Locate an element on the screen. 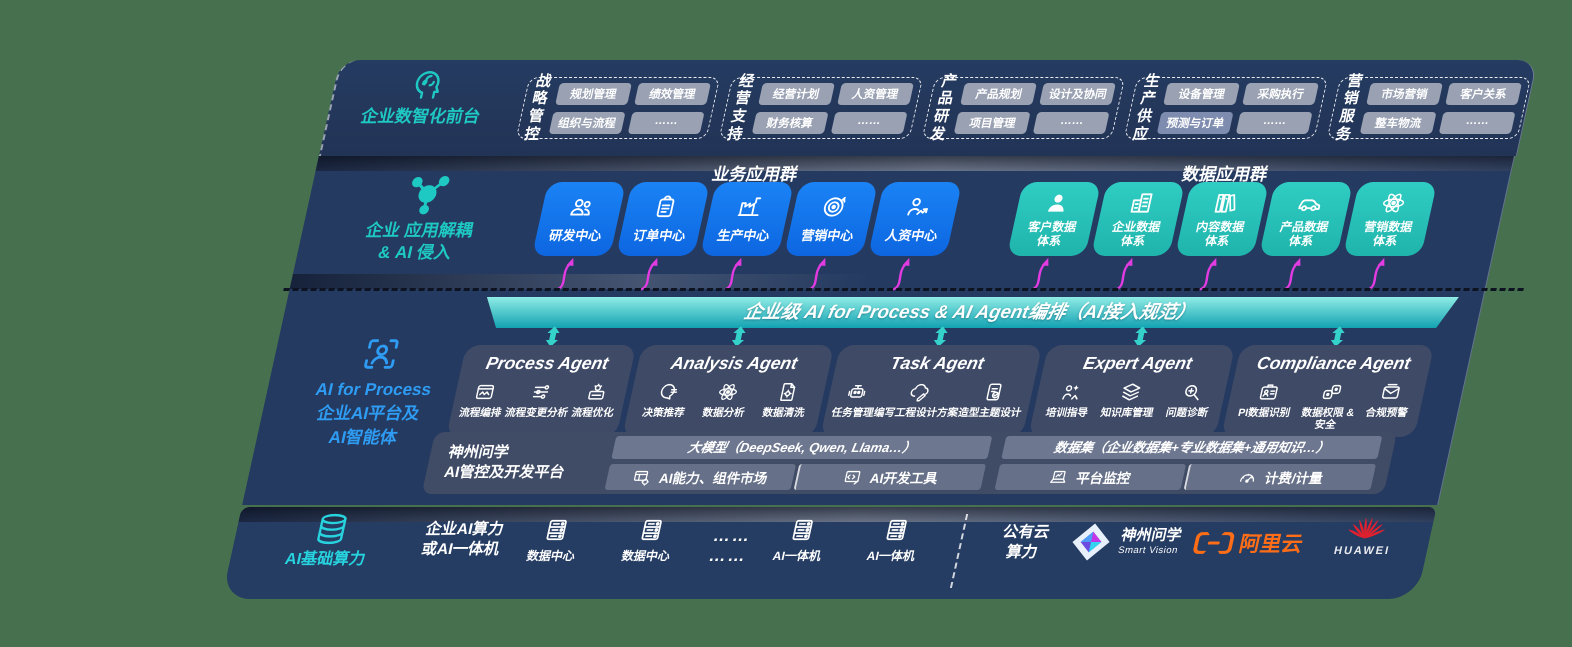 The width and height of the screenshot is (1572, 647). molecule-icon is located at coordinates (428, 194).